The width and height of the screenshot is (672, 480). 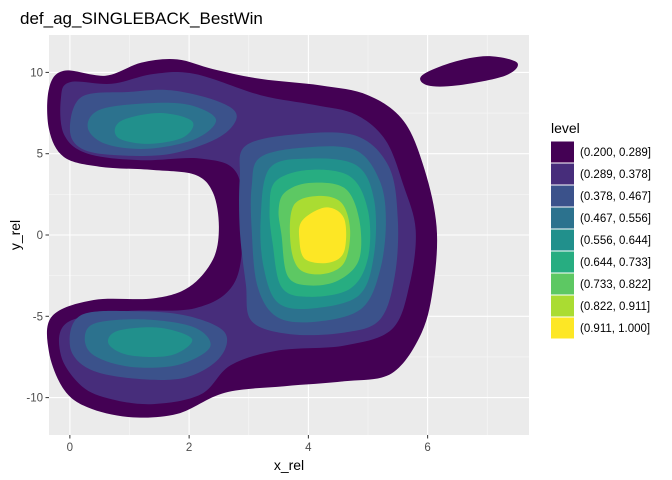 I want to click on legend-label: (0.467, 0.556], so click(x=615, y=219).